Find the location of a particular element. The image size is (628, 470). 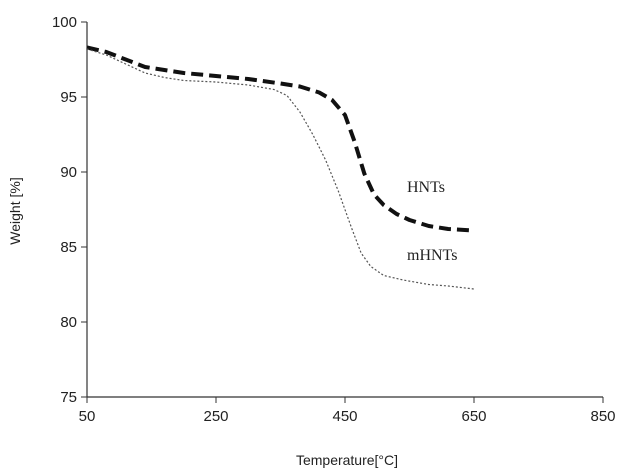

x-tick-label: 50 is located at coordinates (87, 416).